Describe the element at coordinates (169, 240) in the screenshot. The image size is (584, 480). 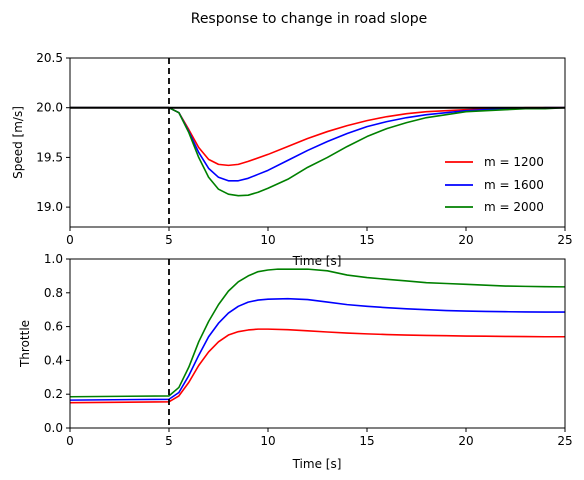
I see `speed-x-tick-label: 5` at that location.